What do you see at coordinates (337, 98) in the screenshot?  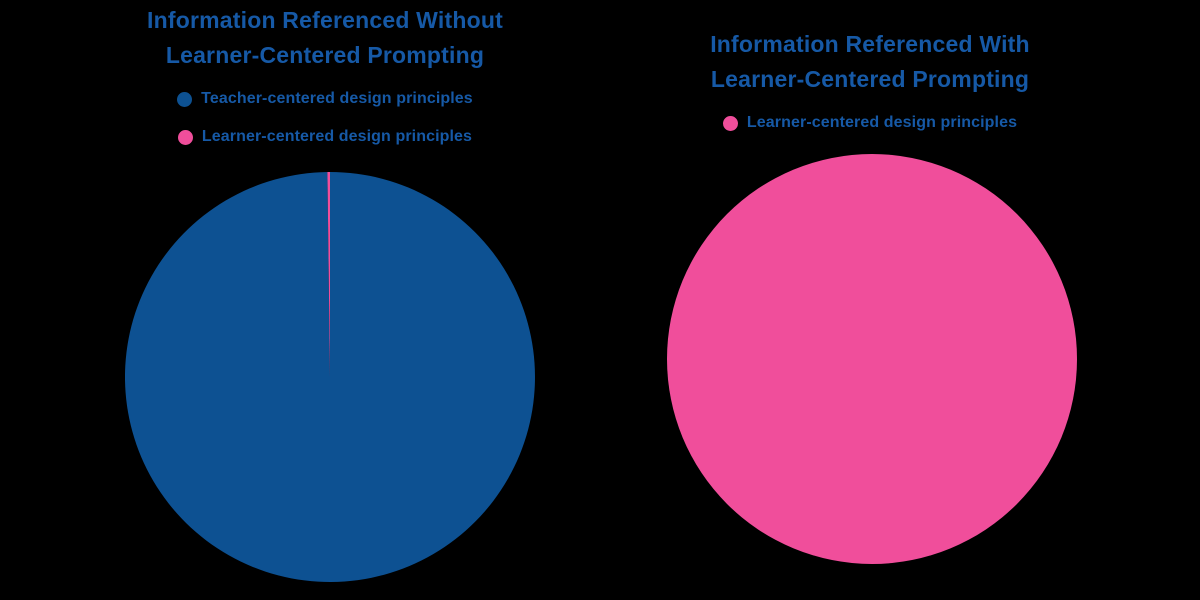 I see `legend-label: Teacher-centered design principles` at bounding box center [337, 98].